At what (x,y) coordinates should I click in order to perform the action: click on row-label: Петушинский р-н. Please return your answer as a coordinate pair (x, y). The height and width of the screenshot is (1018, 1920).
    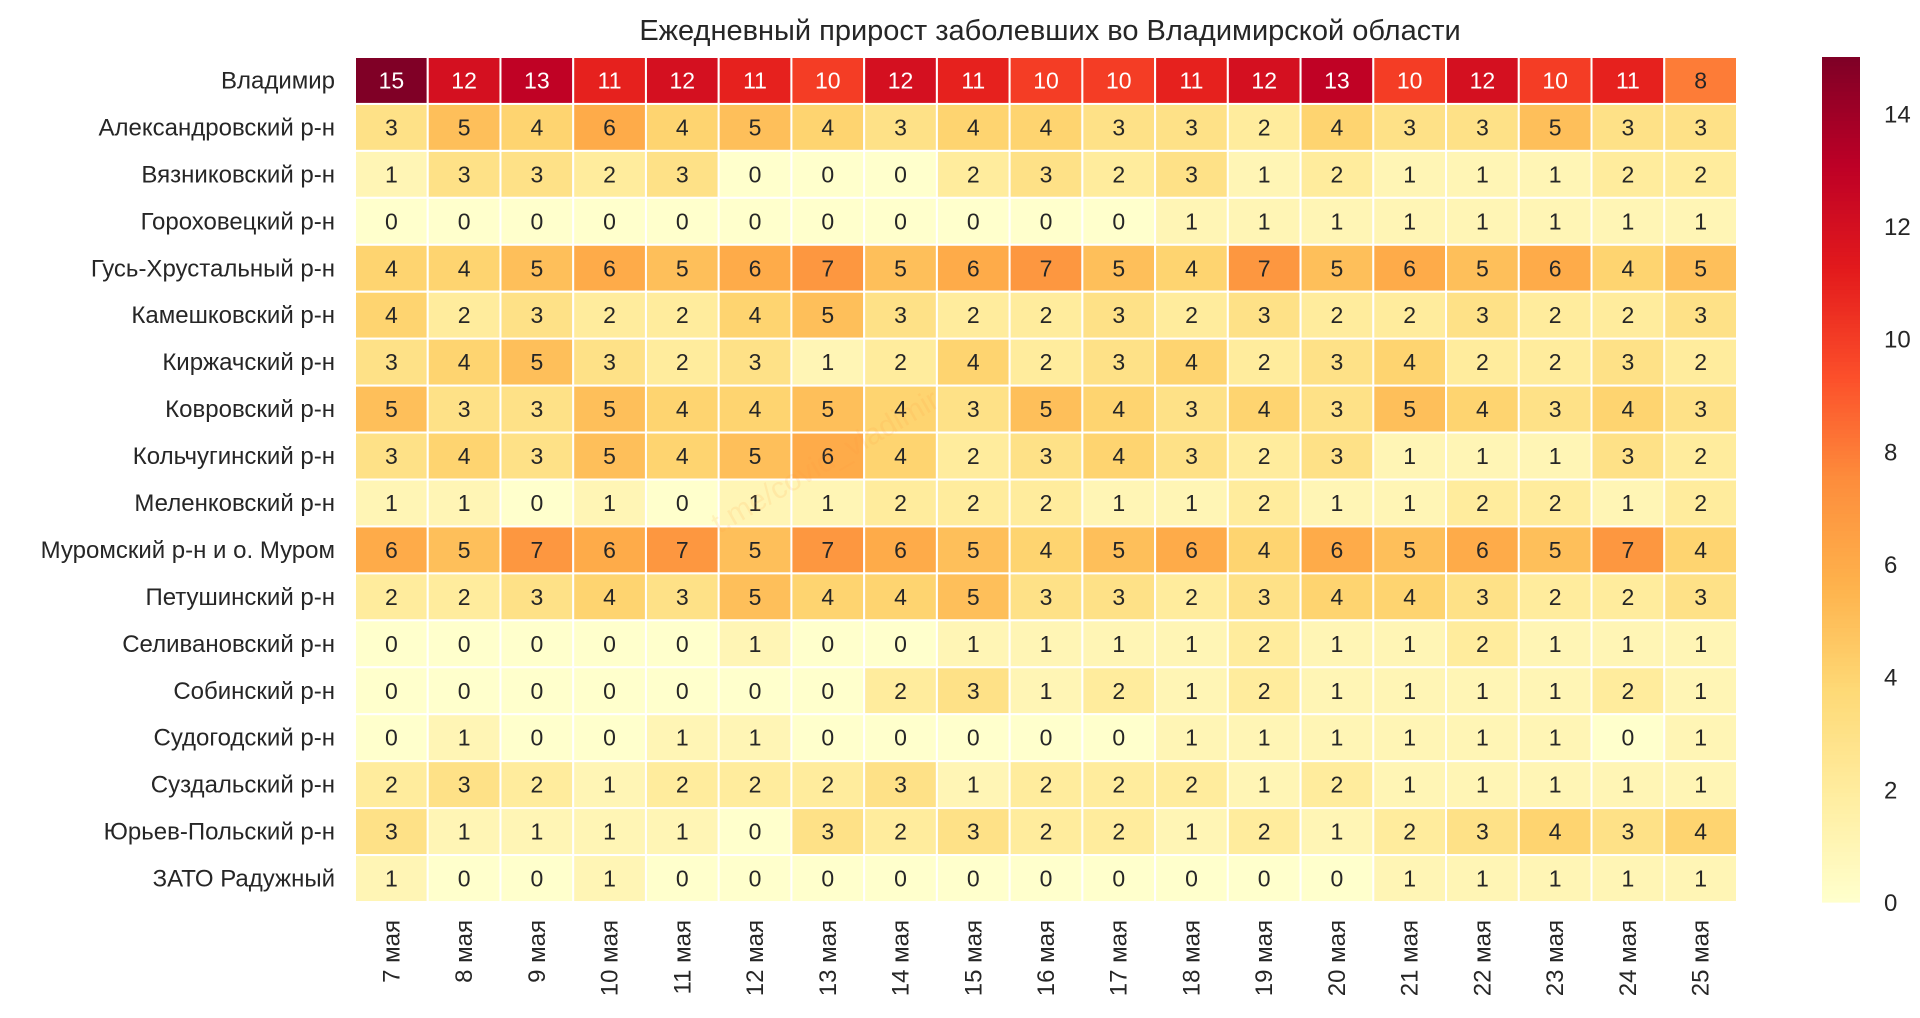
    Looking at the image, I should click on (240, 597).